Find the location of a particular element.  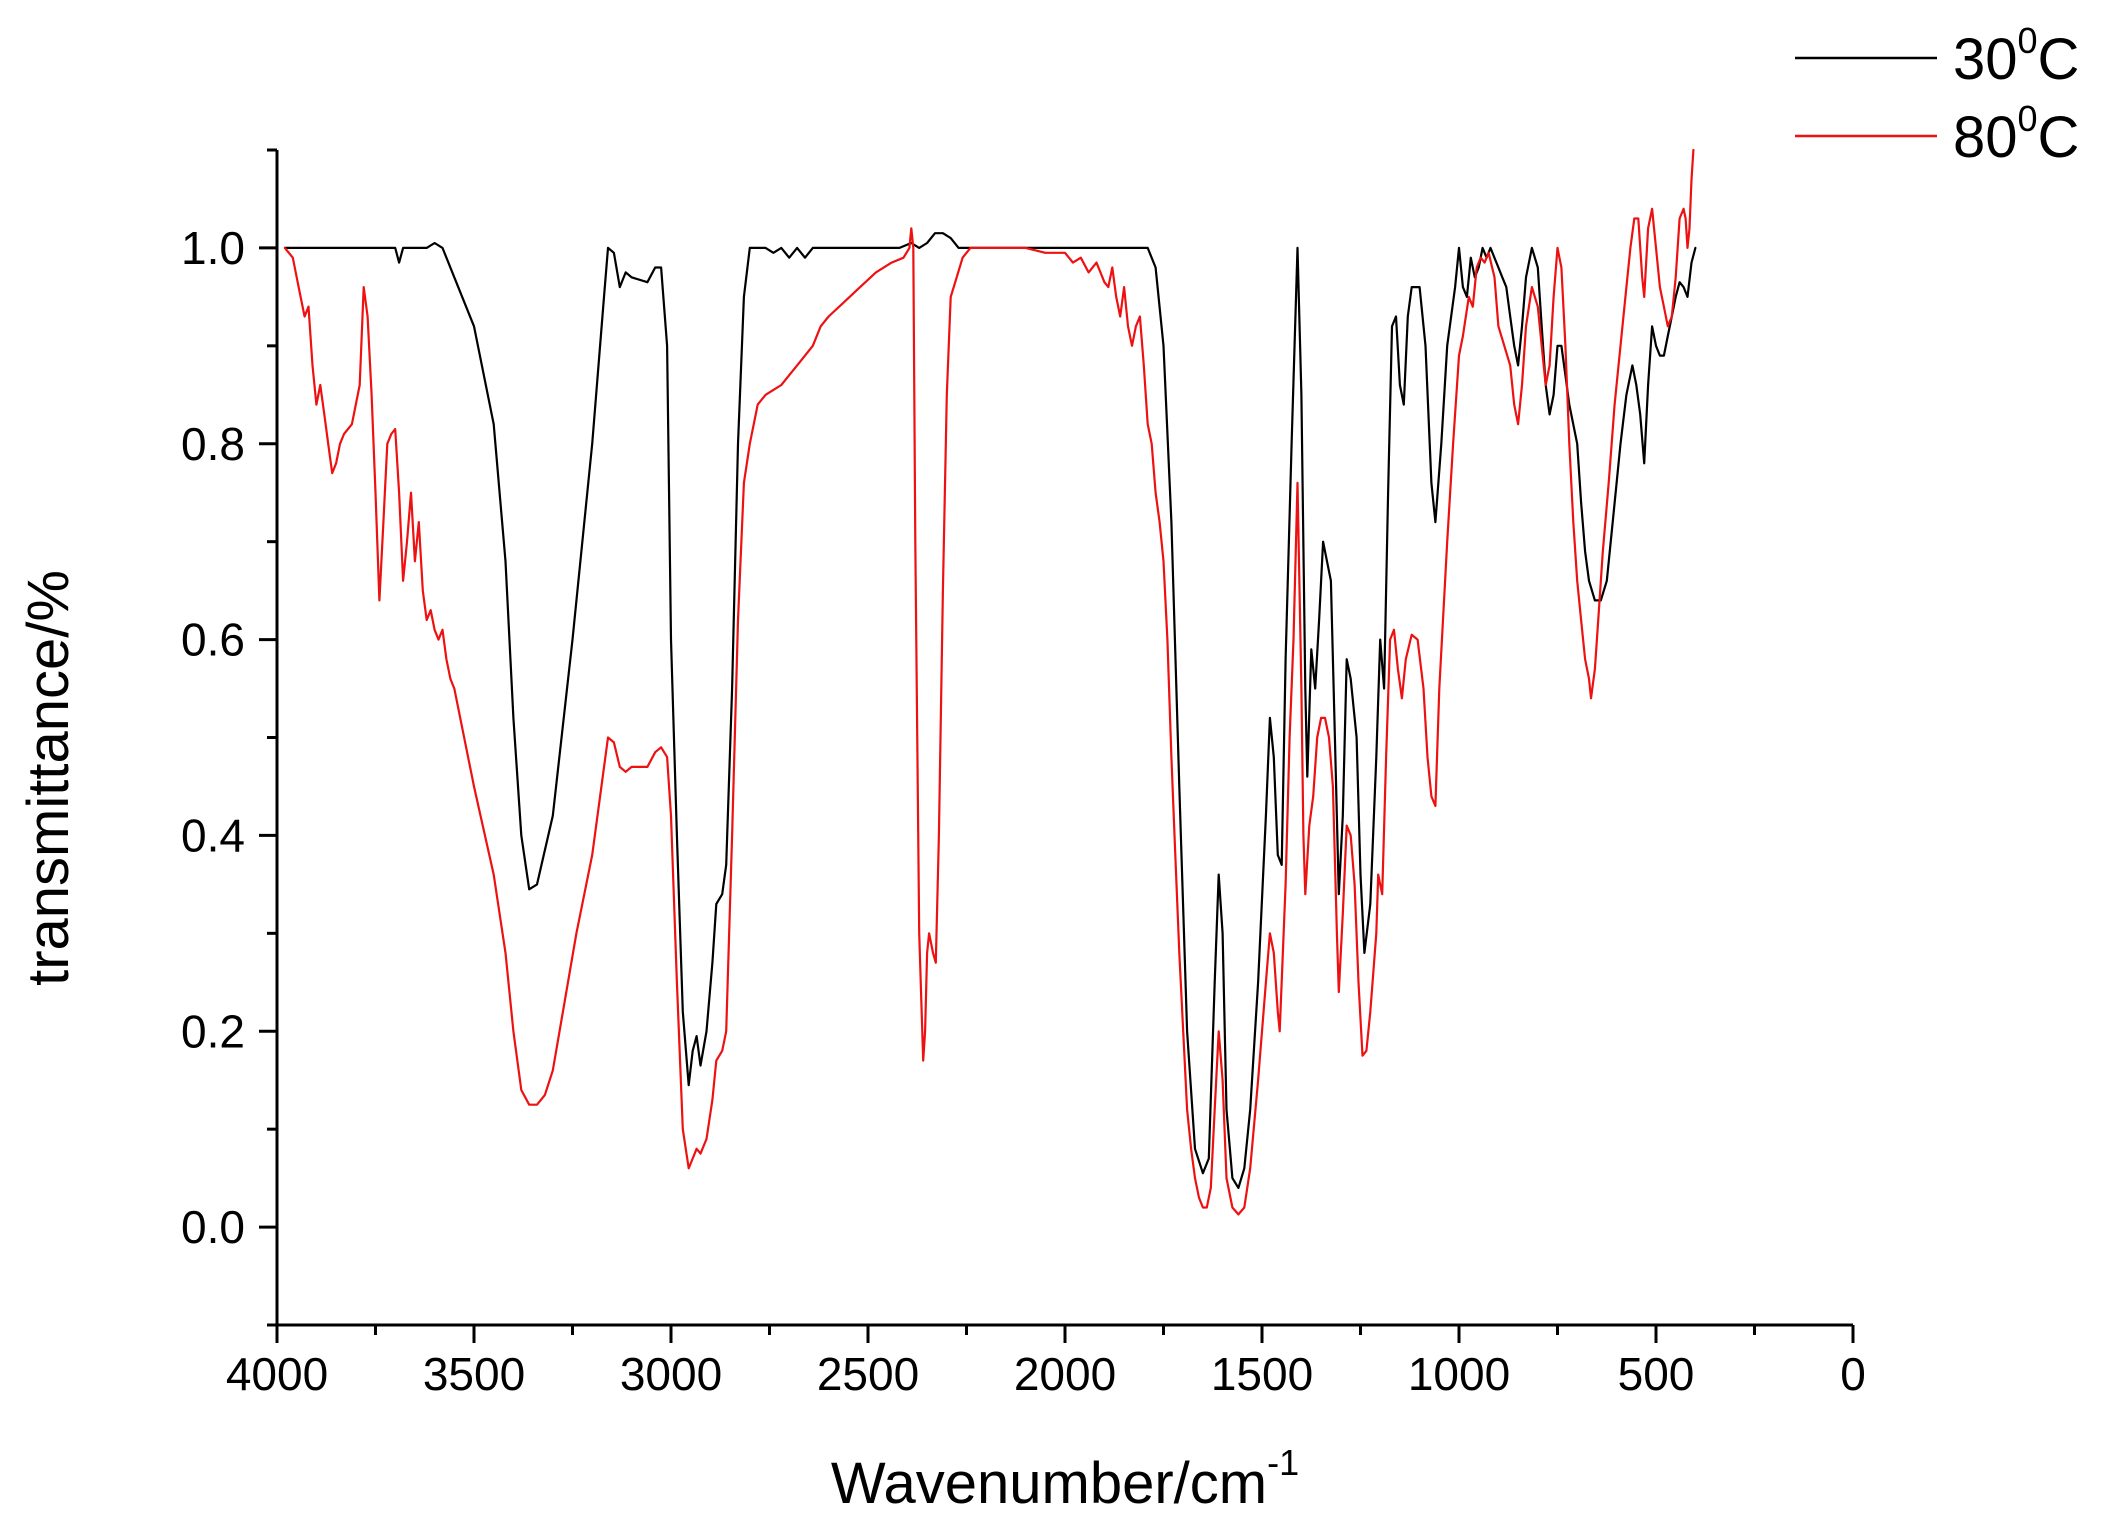

y-axis-ticks: 0.0 0.2 0.4 0.6 0.8 1.0 is located at coordinates (229, 737).